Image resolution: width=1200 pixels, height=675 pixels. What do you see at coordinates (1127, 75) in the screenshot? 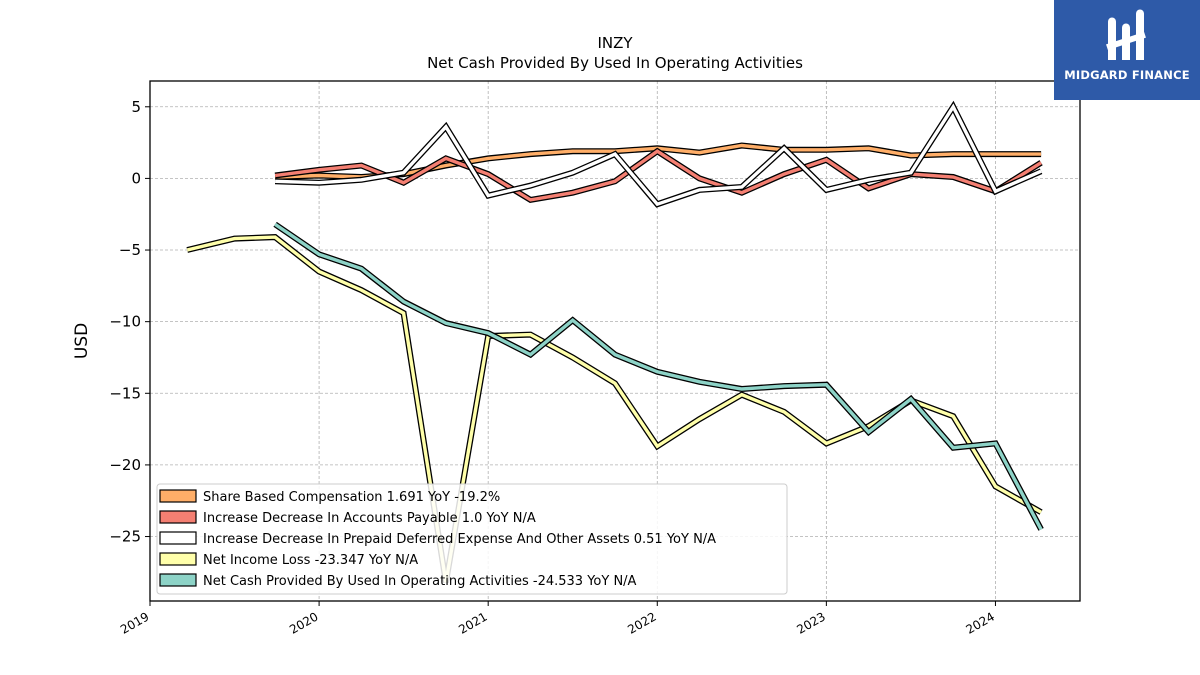
I see `logo-text: MIDGARD FINANCE` at bounding box center [1127, 75].